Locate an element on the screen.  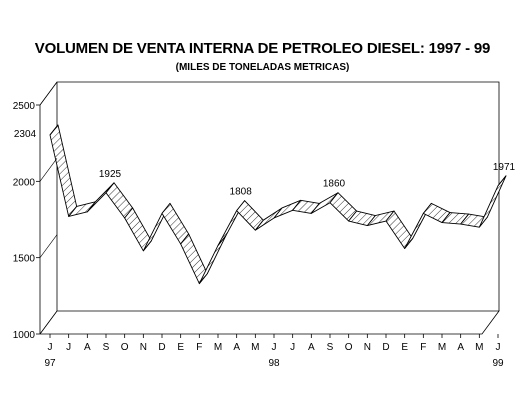
x-year-label: 98 is located at coordinates (274, 363).